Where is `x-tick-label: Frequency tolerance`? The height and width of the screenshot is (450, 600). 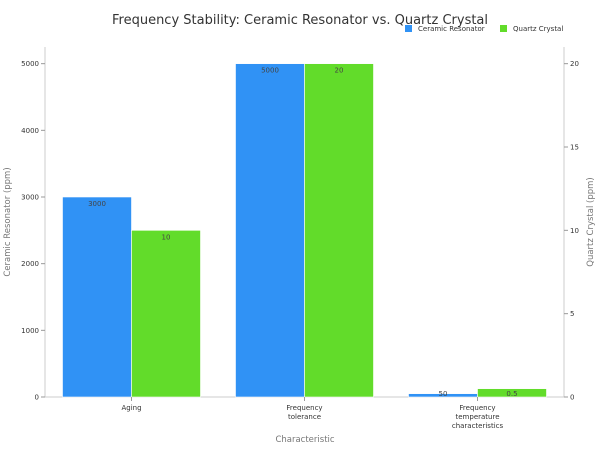
x-tick-label: Frequency tolerance is located at coordinates (304, 412).